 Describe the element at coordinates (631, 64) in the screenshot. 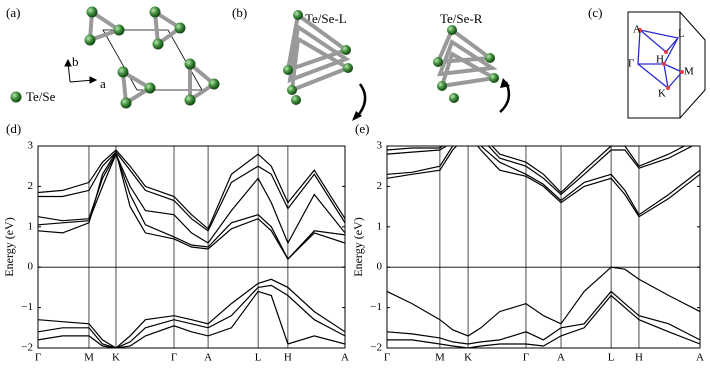

I see `k-label: Γ` at that location.